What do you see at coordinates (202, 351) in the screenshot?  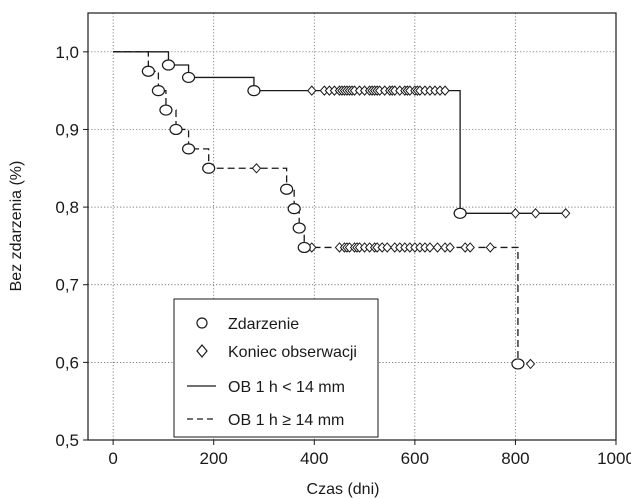 I see `legend-marker-censored` at bounding box center [202, 351].